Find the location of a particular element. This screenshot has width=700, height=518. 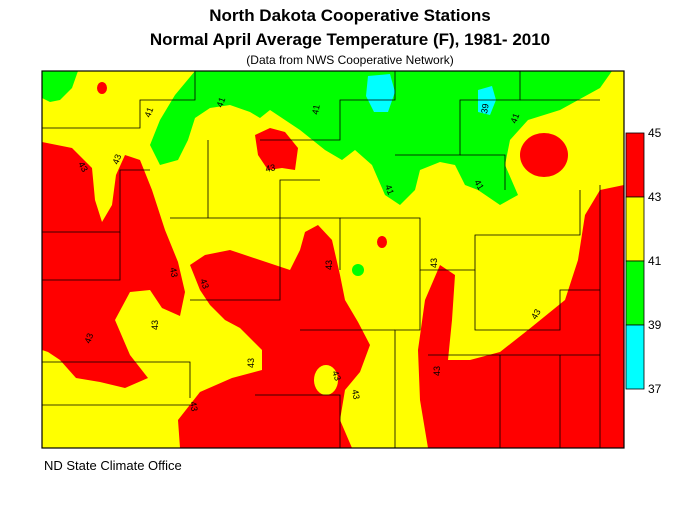

legend-tick-43: 43 is located at coordinates (655, 197).